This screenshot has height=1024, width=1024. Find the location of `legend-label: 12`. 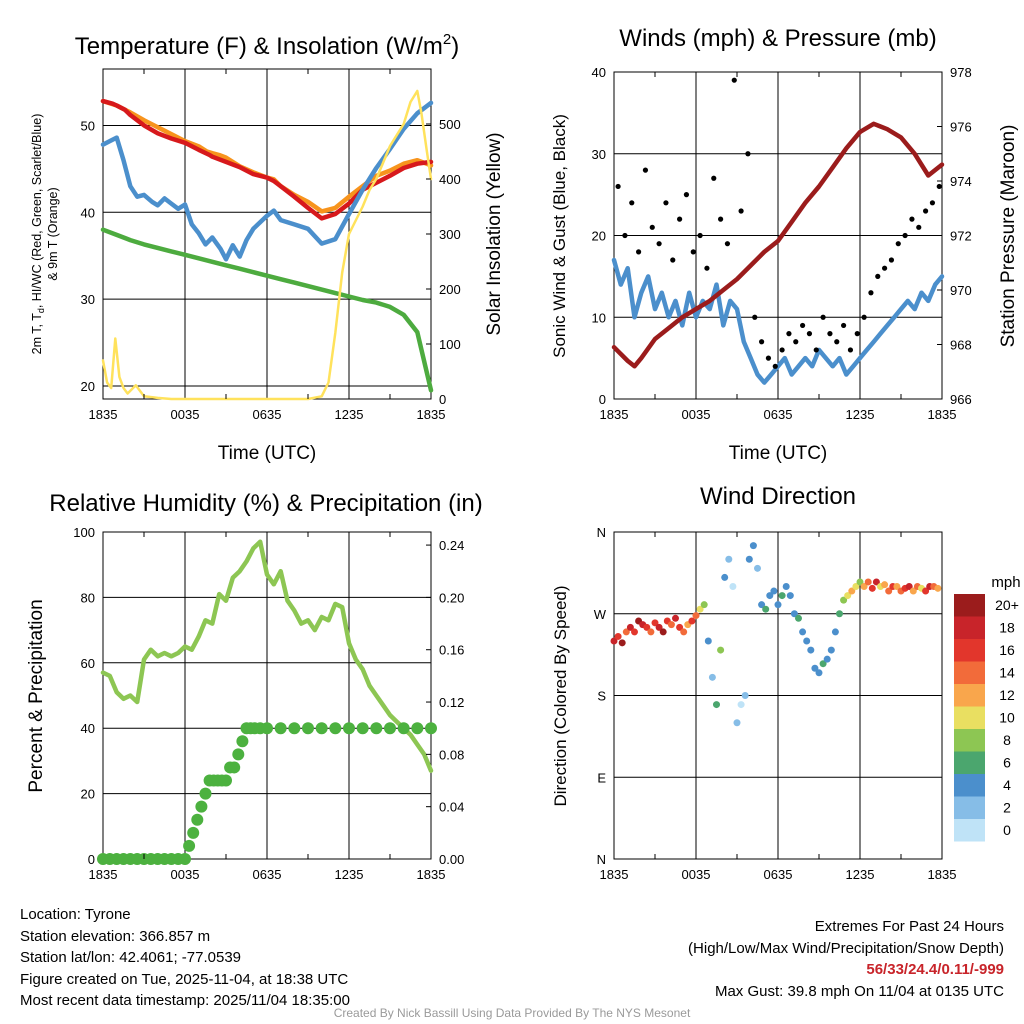

legend-label: 12 is located at coordinates (1007, 695).